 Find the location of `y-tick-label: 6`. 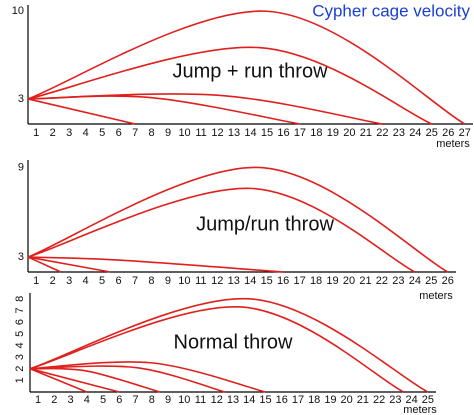

y-tick-label: 6 is located at coordinates (20, 322).